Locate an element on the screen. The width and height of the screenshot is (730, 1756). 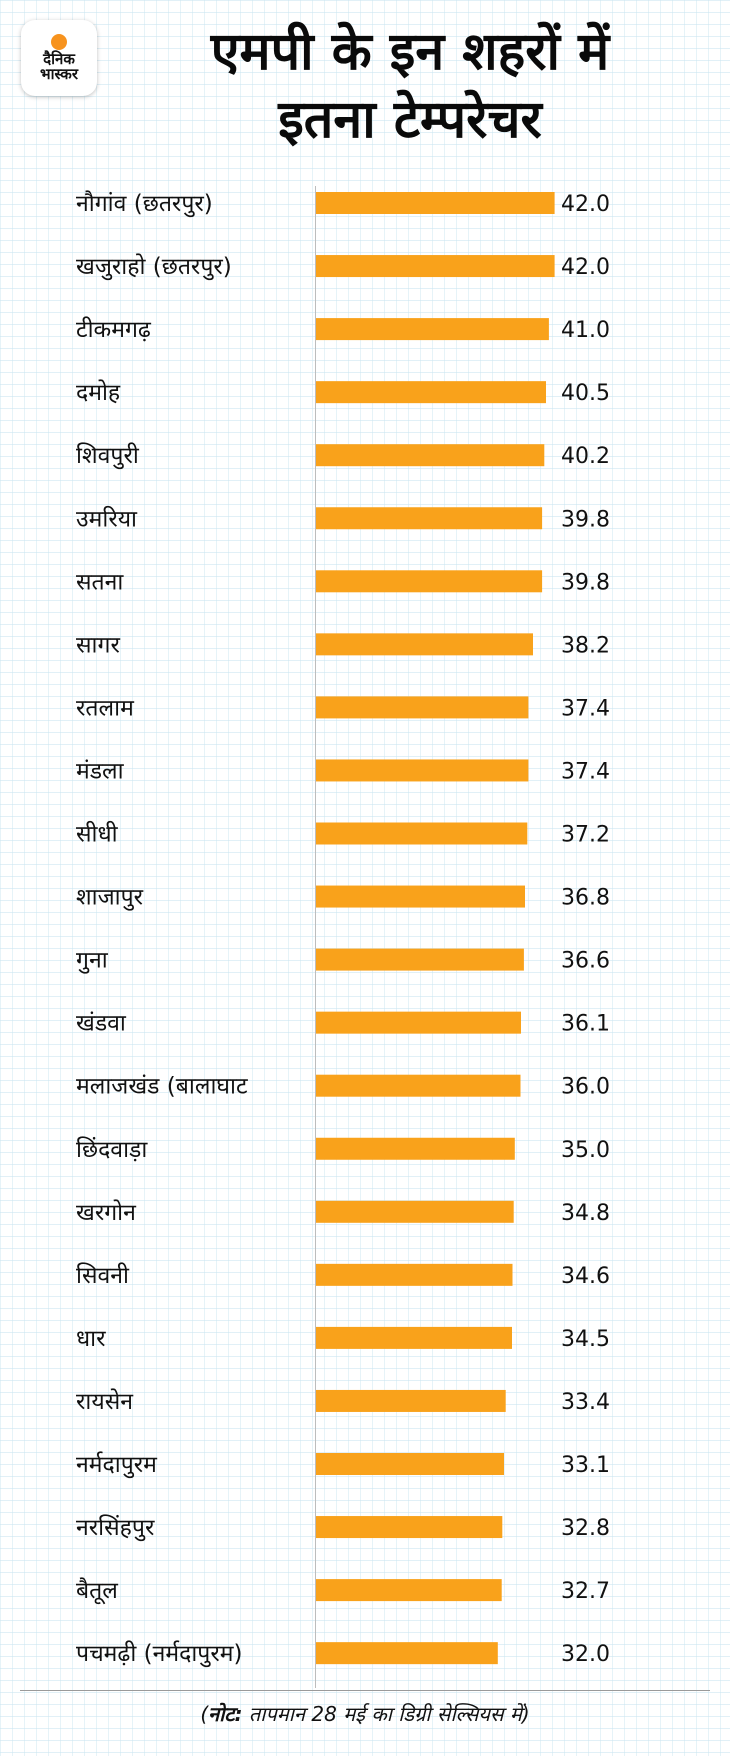
category-label: शिवपुरी is located at coordinates (108, 456).